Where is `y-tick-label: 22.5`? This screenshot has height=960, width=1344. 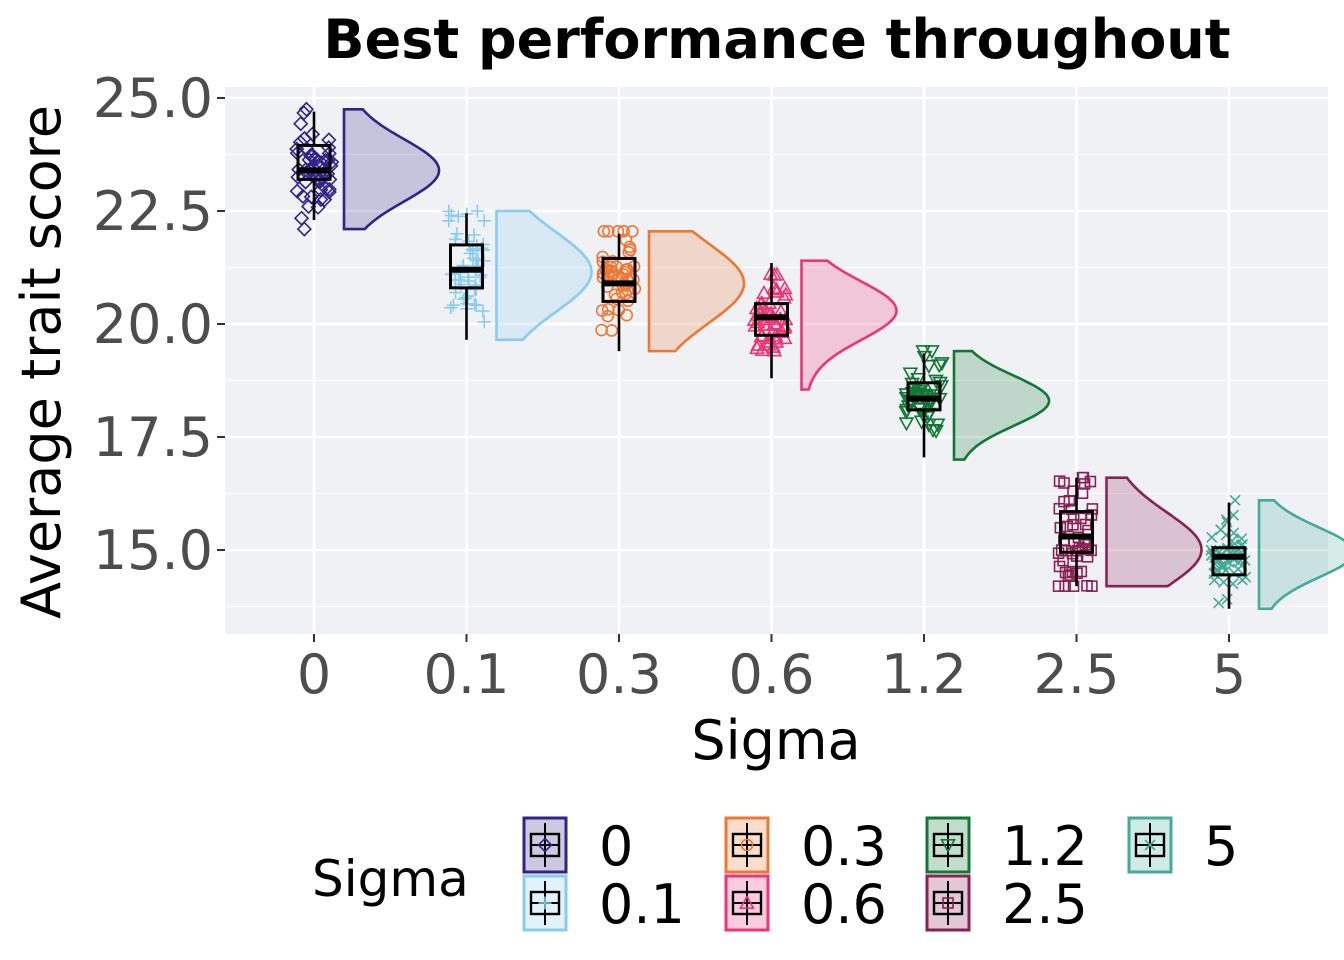
y-tick-label: 22.5 is located at coordinates (153, 211).